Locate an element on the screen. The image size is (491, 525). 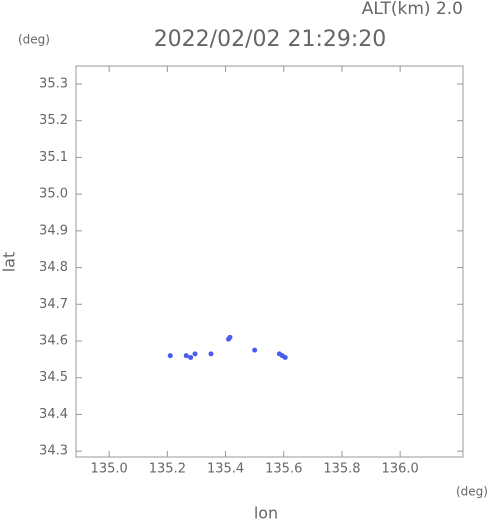
y-axis-label: lat is located at coordinates (9, 262).